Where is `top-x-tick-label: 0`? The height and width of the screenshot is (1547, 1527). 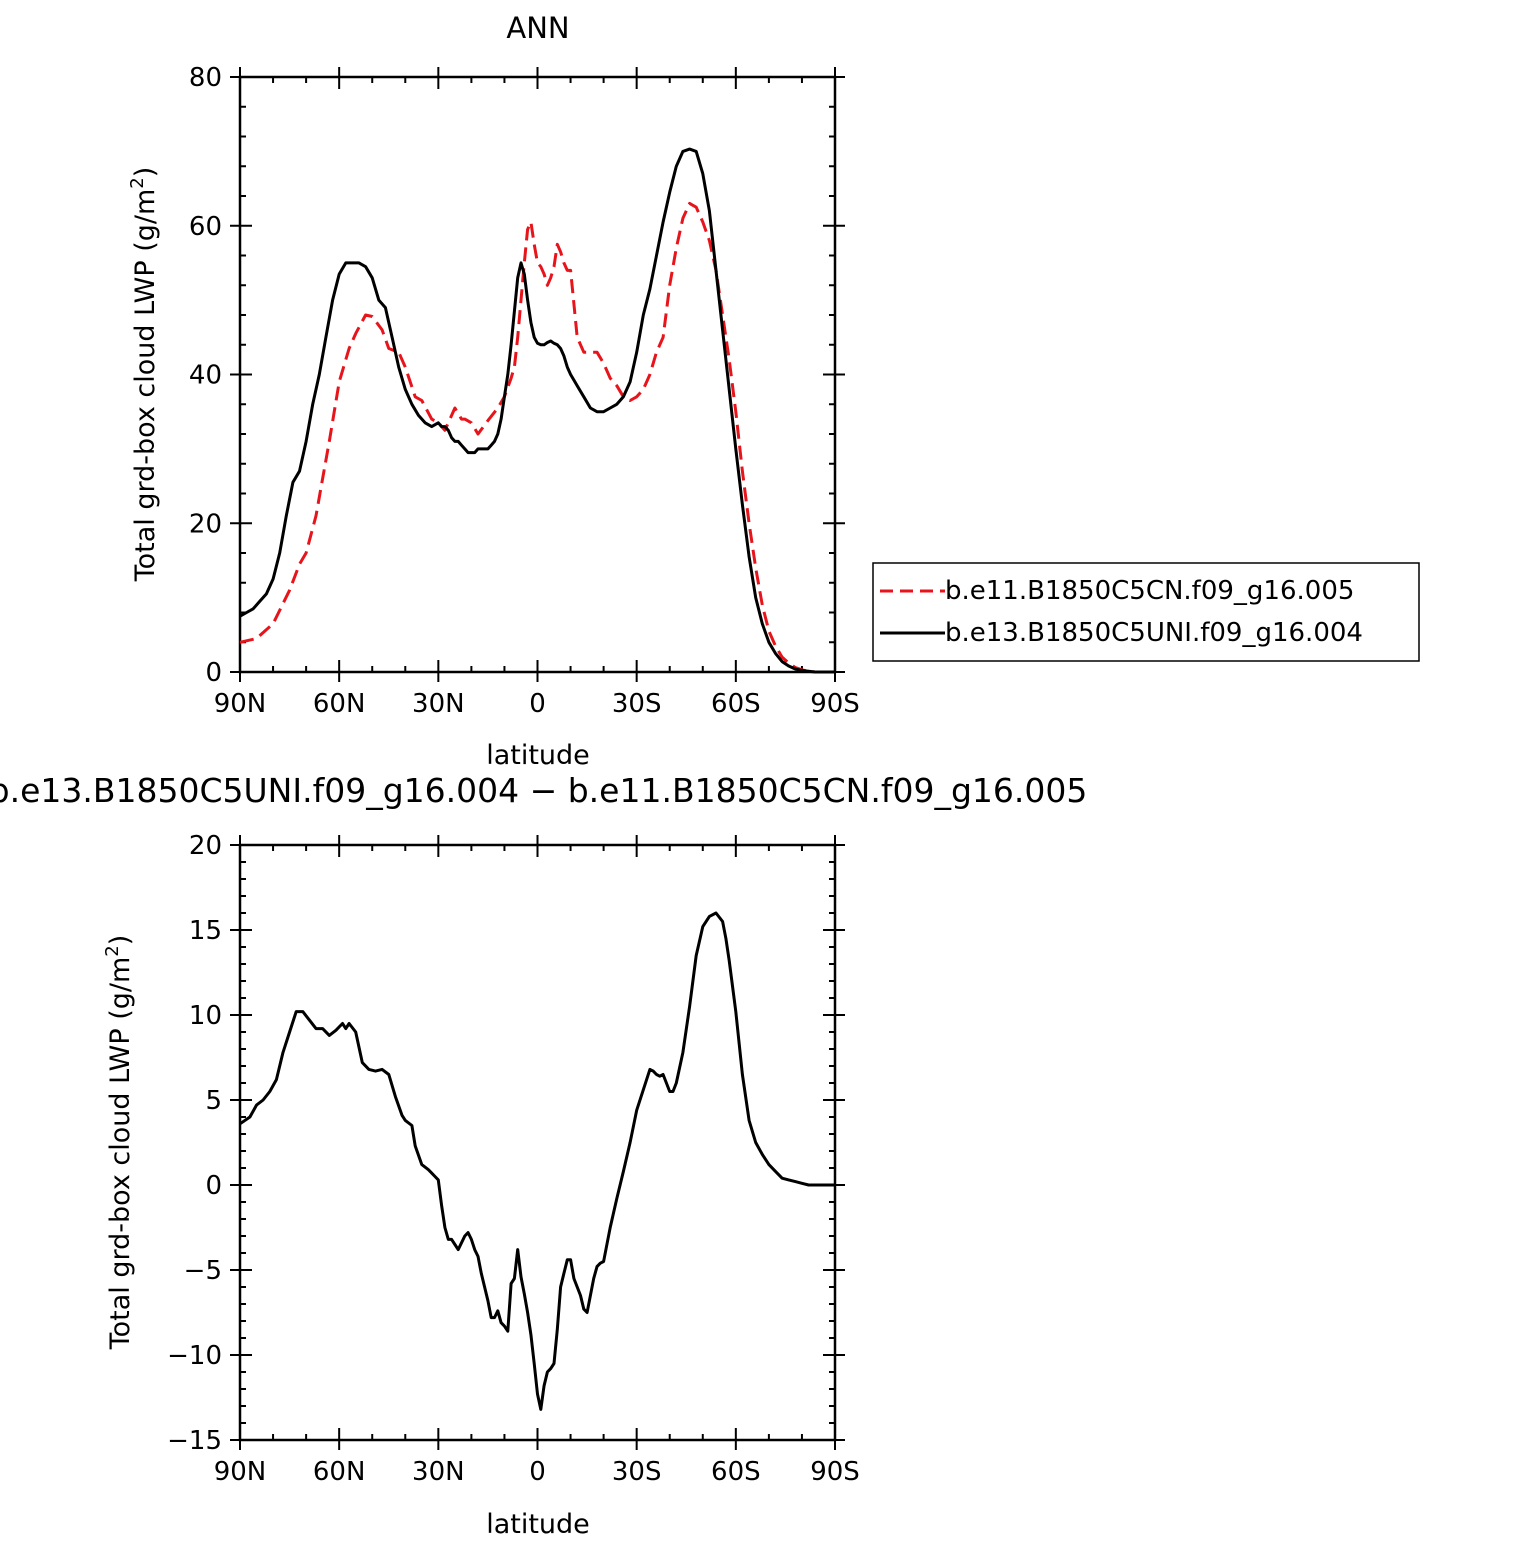
top-x-tick-label: 0 is located at coordinates (537, 704).